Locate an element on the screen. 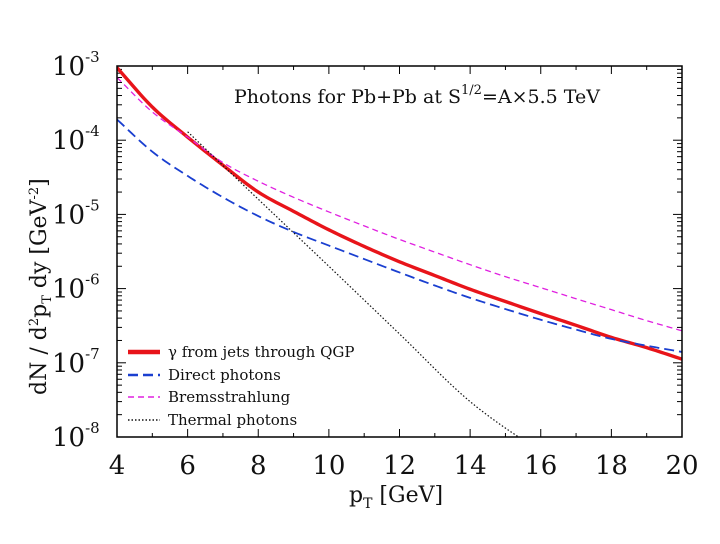 This screenshot has height=544, width=720. y-tick-label: 10⁻³ is located at coordinates (76, 65).